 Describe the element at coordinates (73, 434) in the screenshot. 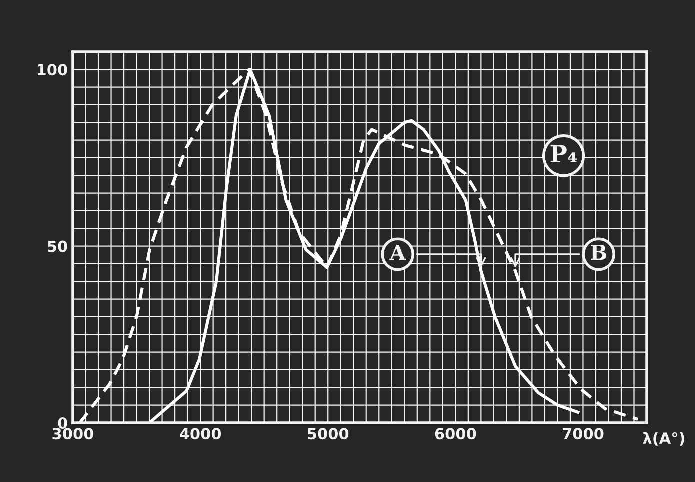

I see `x-tick-label: 3000` at that location.